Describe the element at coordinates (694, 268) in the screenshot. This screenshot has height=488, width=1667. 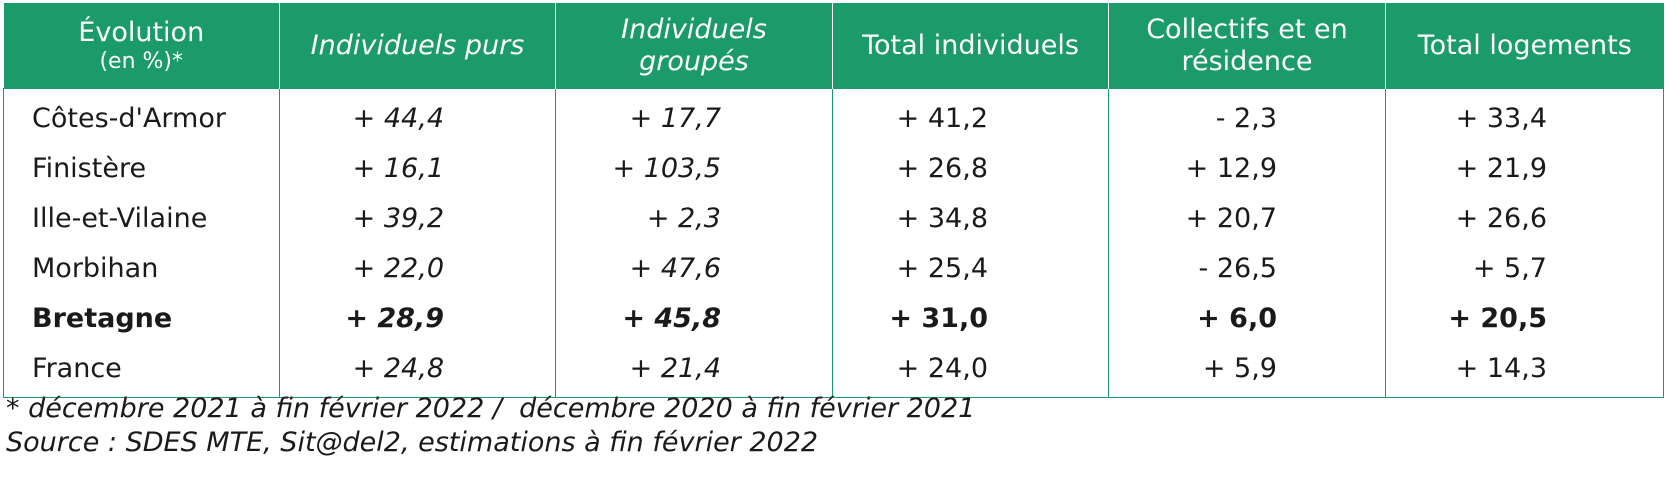
I see `individuels-groupes-cell: + 47,6` at that location.